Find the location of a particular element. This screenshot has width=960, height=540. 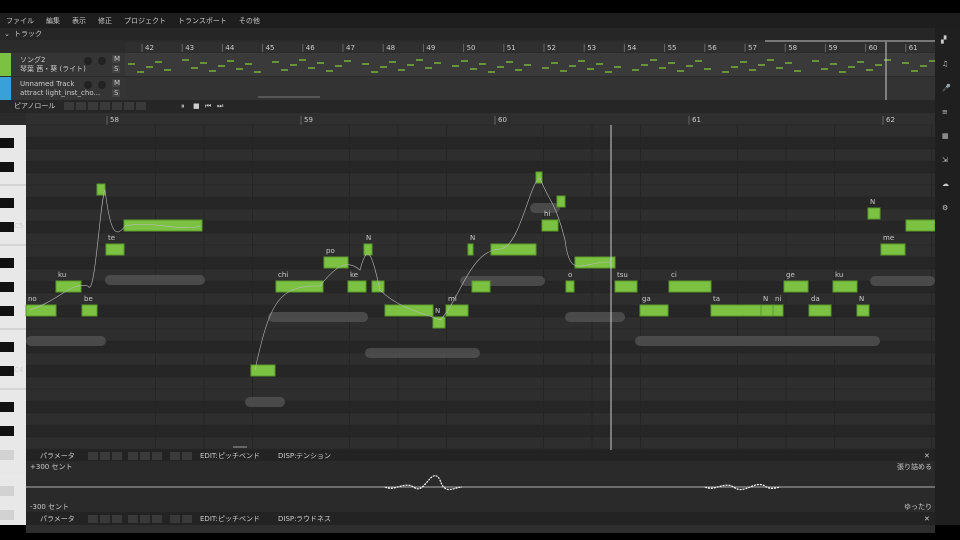

ruler-label: 47 is located at coordinates (350, 48).